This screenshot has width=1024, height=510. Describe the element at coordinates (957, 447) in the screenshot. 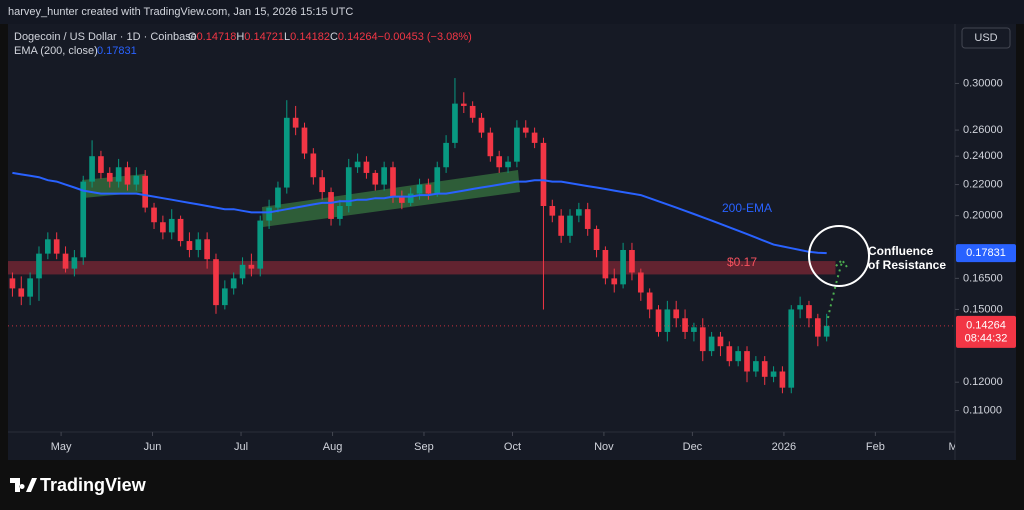

I see `x-tick-label: Mar` at that location.